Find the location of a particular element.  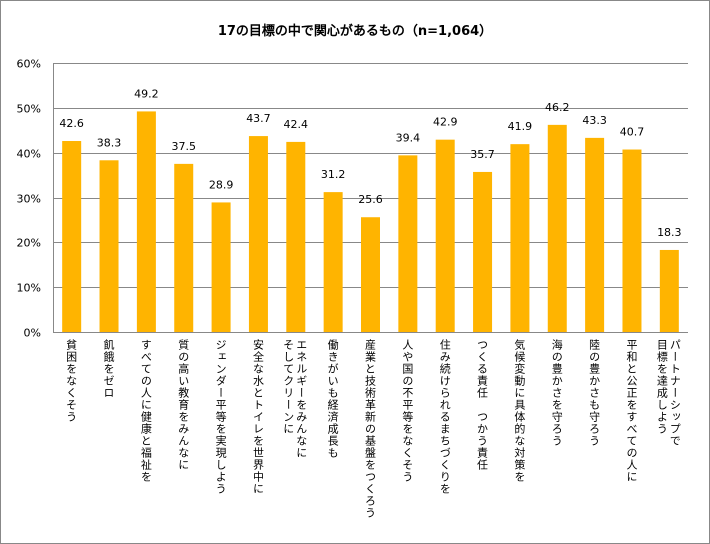

y-tick-label: 30% is located at coordinates (29, 199).